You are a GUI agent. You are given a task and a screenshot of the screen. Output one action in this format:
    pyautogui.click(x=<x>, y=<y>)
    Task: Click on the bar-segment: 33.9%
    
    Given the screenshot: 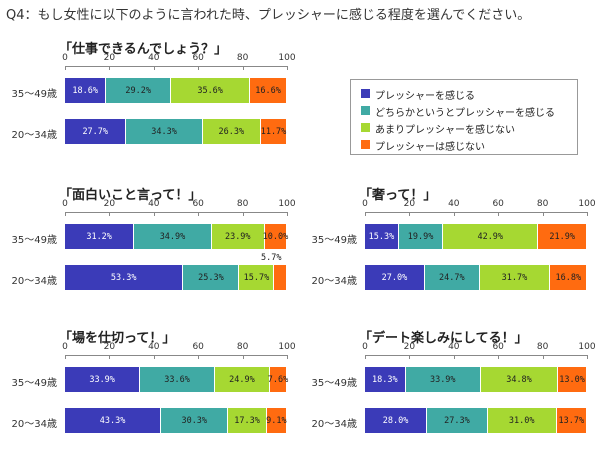 What is the action you would take?
    pyautogui.click(x=443, y=379)
    